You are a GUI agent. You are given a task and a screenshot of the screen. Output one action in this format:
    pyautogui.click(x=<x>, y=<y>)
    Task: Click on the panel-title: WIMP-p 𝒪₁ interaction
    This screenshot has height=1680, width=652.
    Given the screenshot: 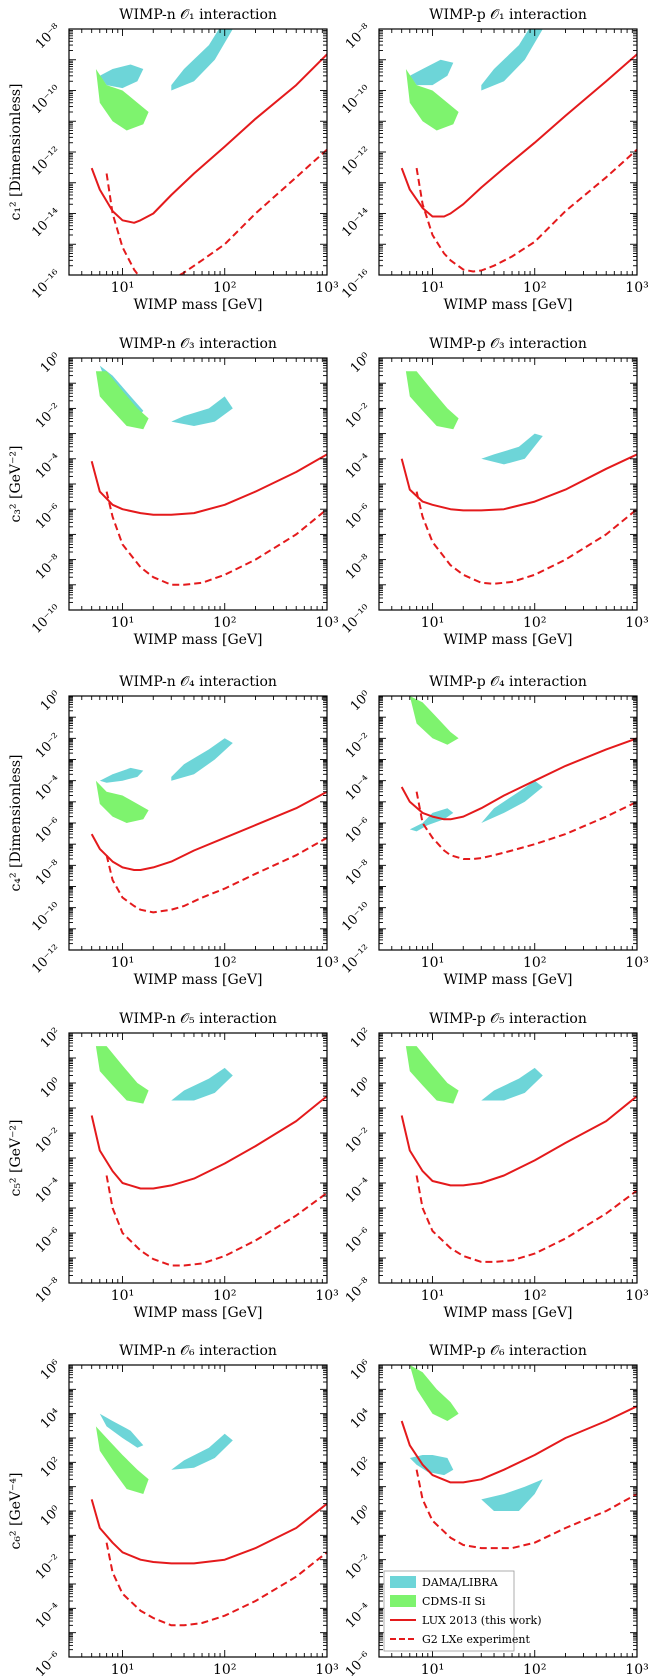 What is the action you would take?
    pyautogui.click(x=508, y=15)
    